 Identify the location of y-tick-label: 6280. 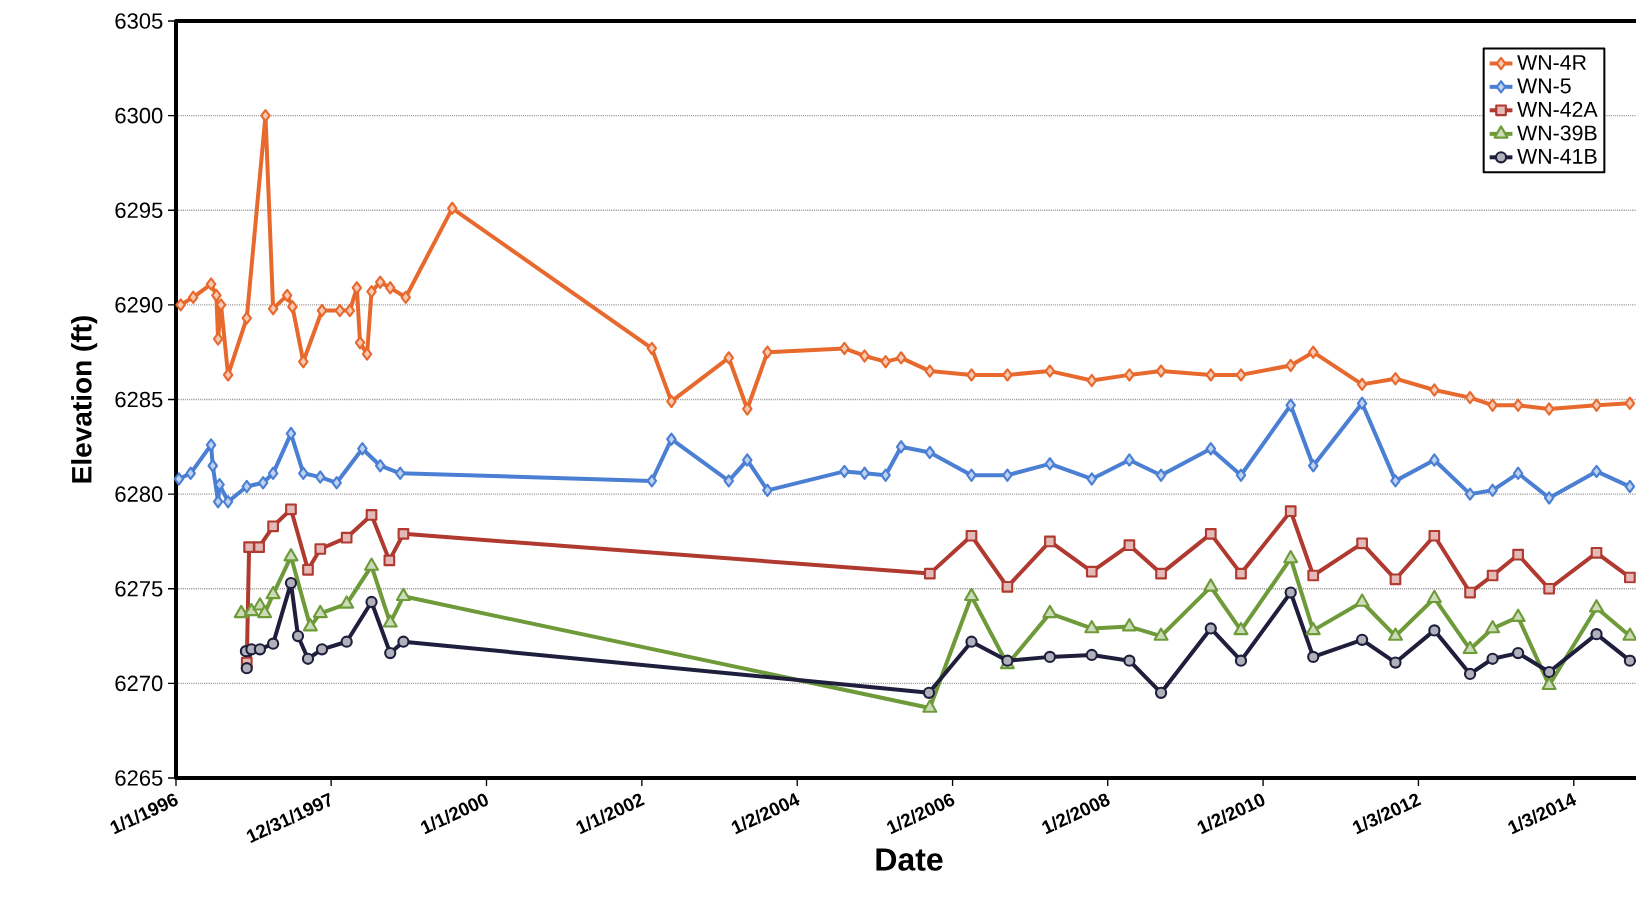
(139, 494).